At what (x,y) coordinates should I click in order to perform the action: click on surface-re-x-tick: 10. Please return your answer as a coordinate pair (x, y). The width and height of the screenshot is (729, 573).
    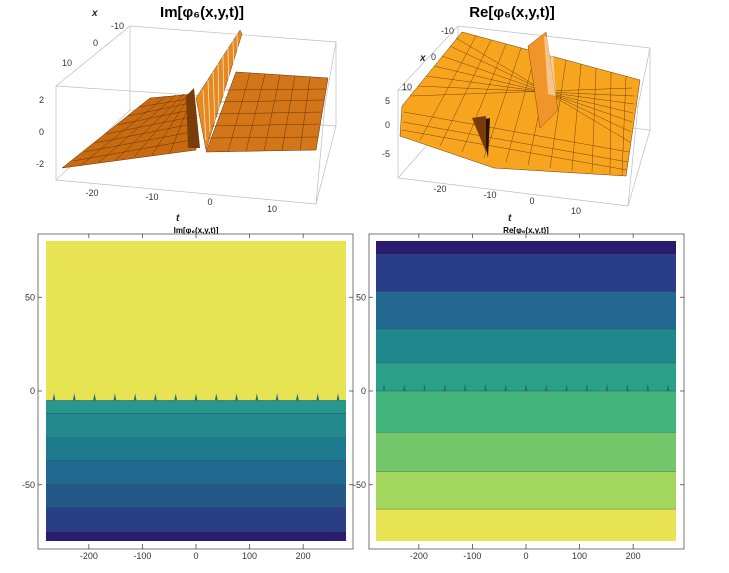
    Looking at the image, I should click on (407, 87).